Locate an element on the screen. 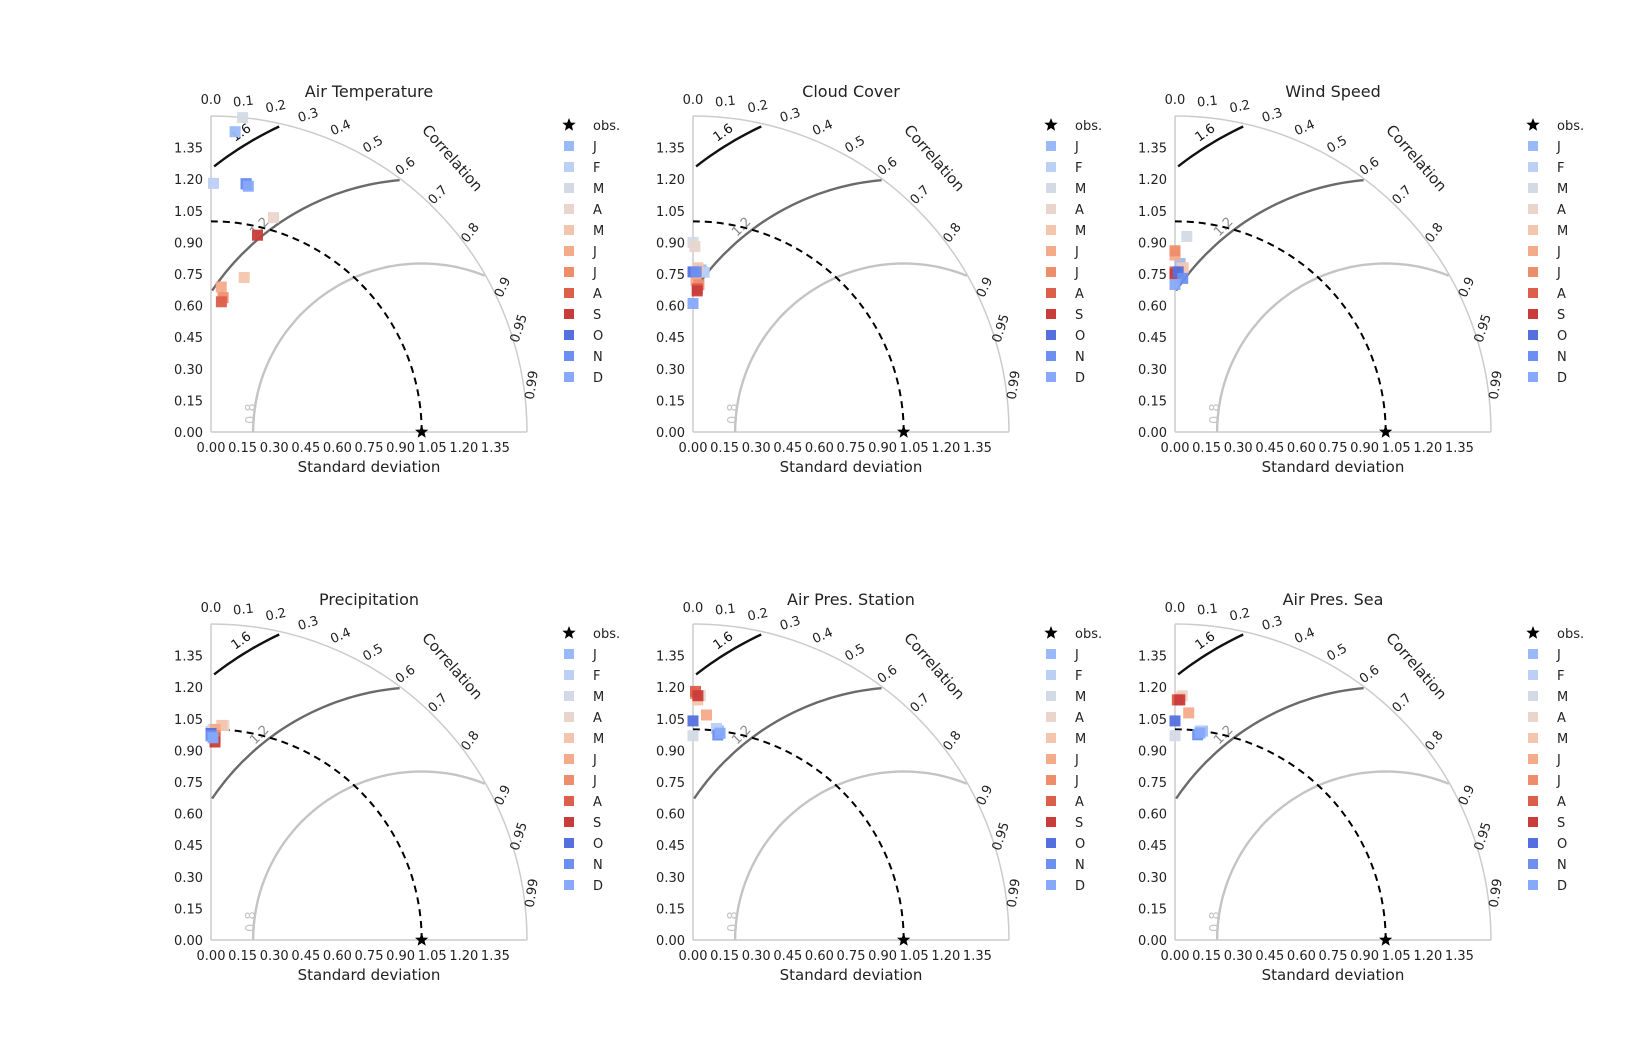  legend-label: O is located at coordinates (1562, 336).